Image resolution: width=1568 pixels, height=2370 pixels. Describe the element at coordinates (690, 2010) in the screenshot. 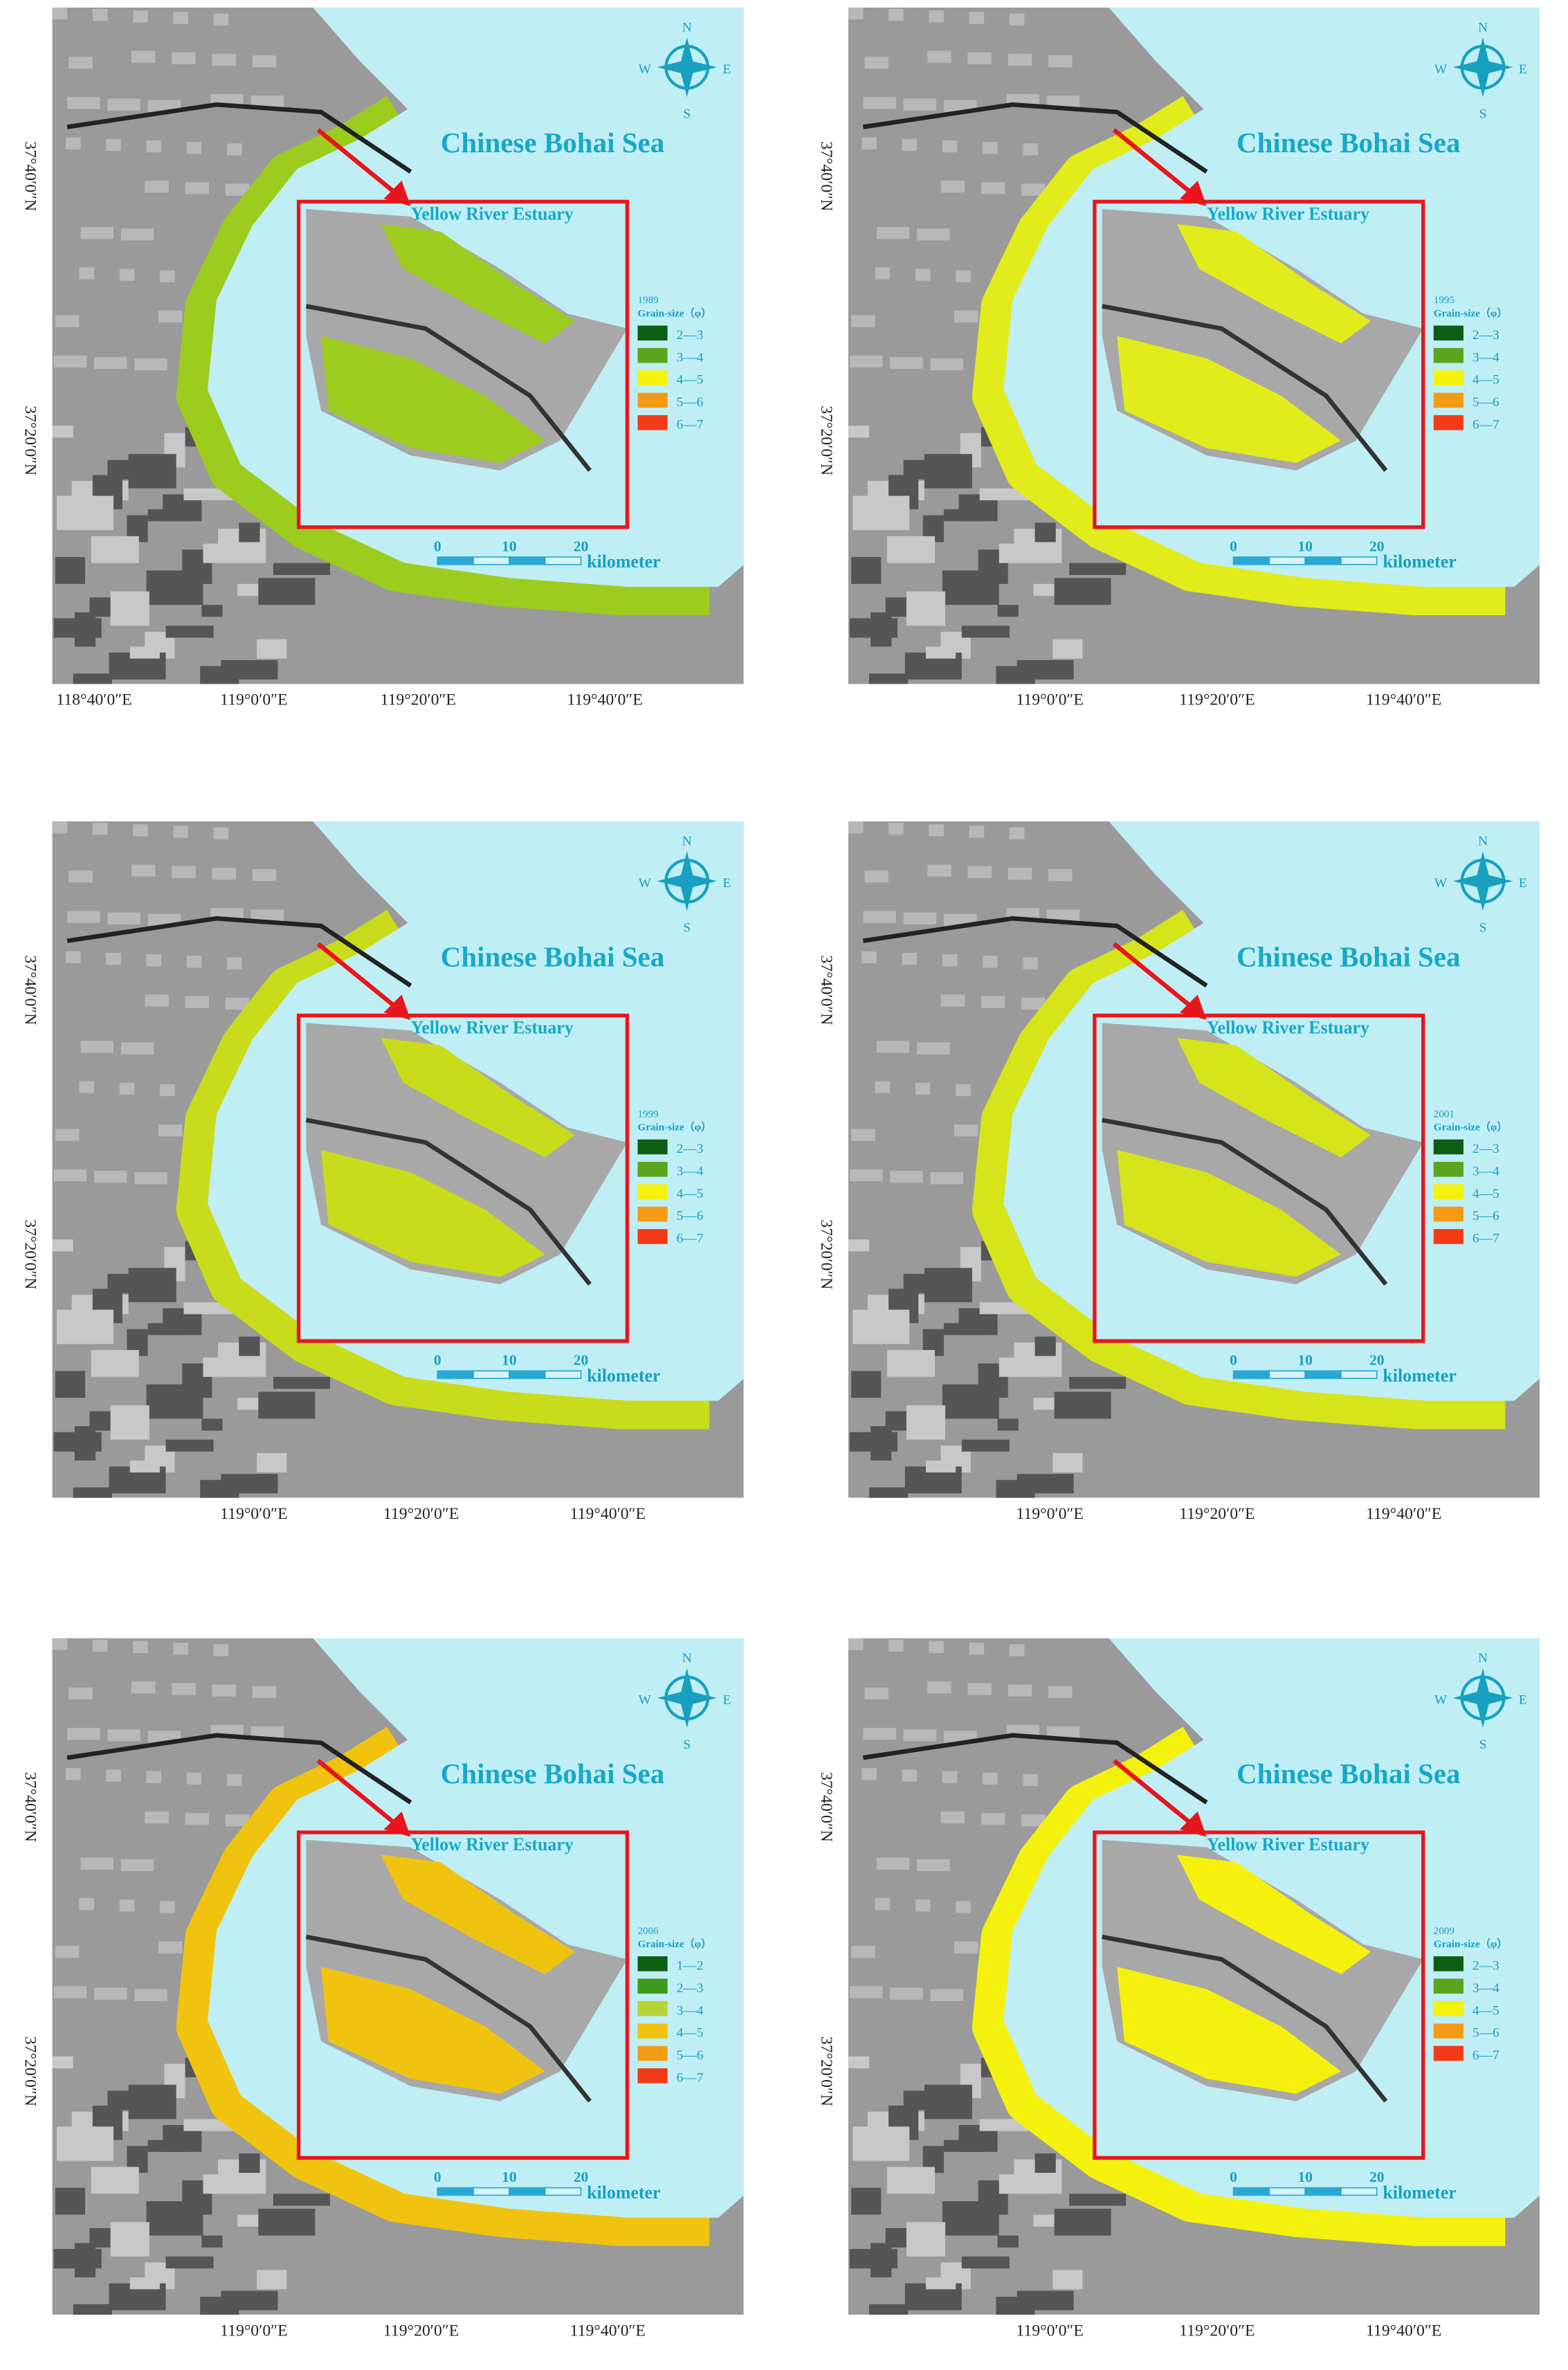

I see `legend-label: 3—4` at that location.